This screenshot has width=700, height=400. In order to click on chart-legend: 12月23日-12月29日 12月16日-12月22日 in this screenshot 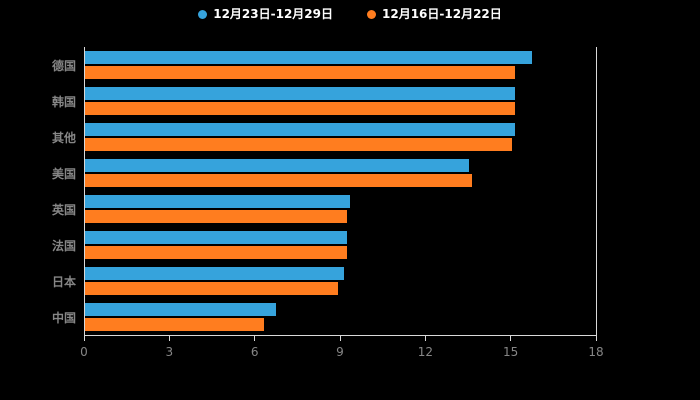, I will do `click(350, 14)`.